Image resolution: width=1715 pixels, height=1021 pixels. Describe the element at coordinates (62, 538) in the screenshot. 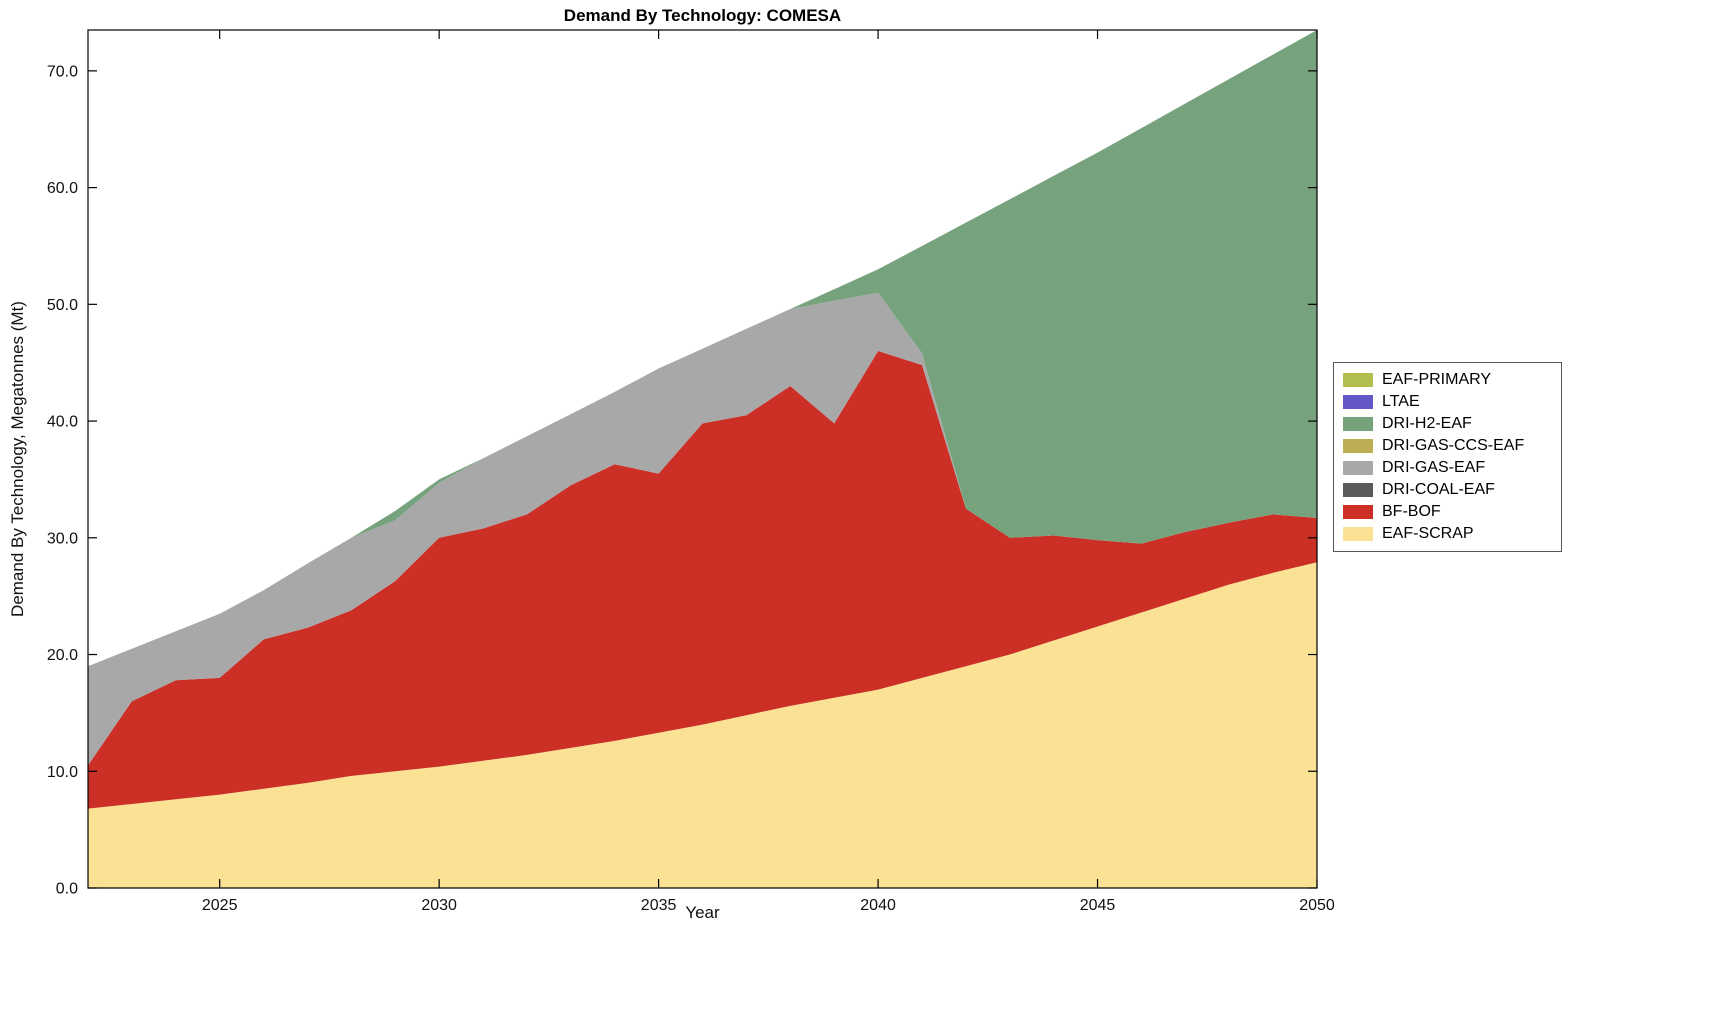

I see `y-tick-label: 30.0` at that location.